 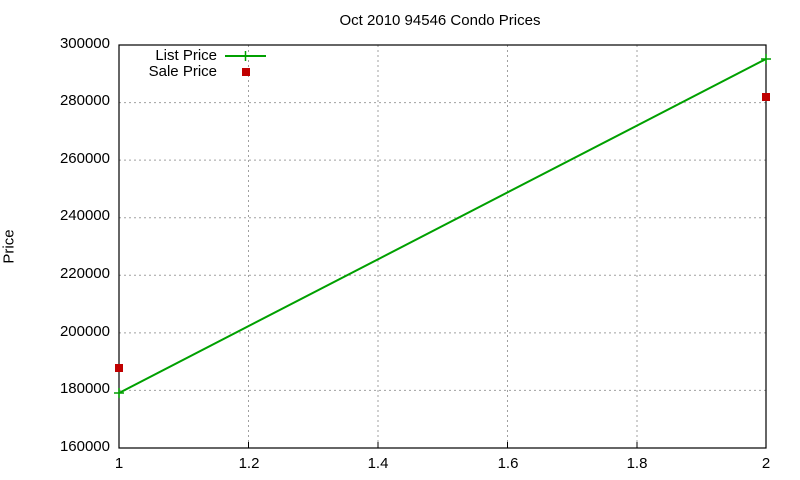 I want to click on y-tick: 220000, so click(x=84, y=273).